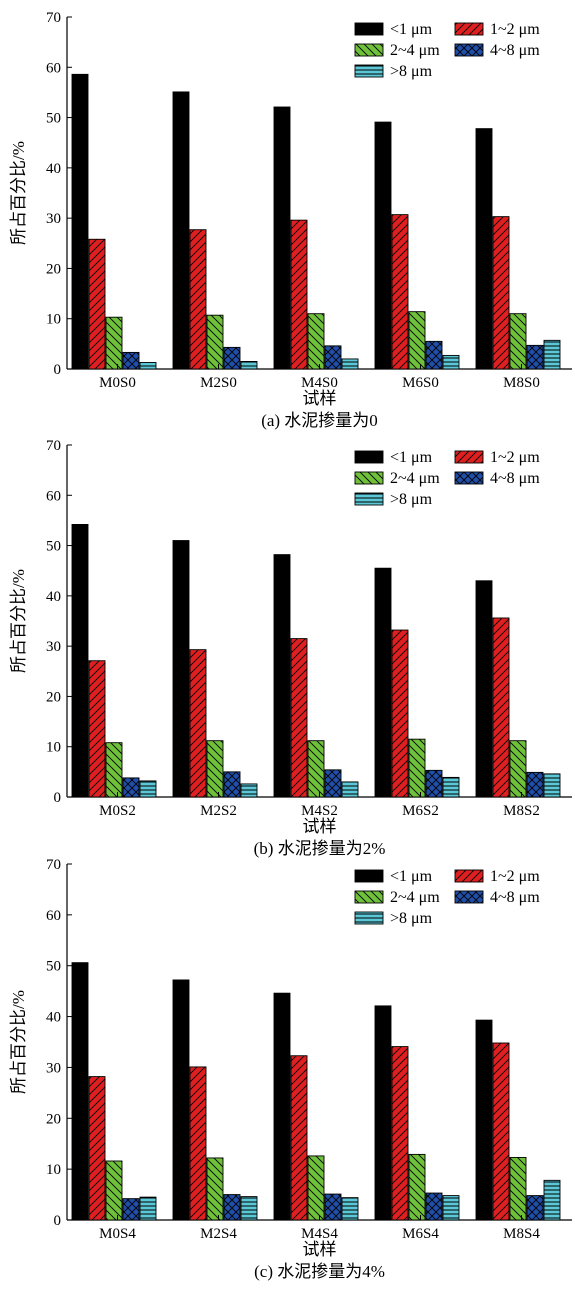  I want to click on bar-M0S2-s3, so click(114, 770).